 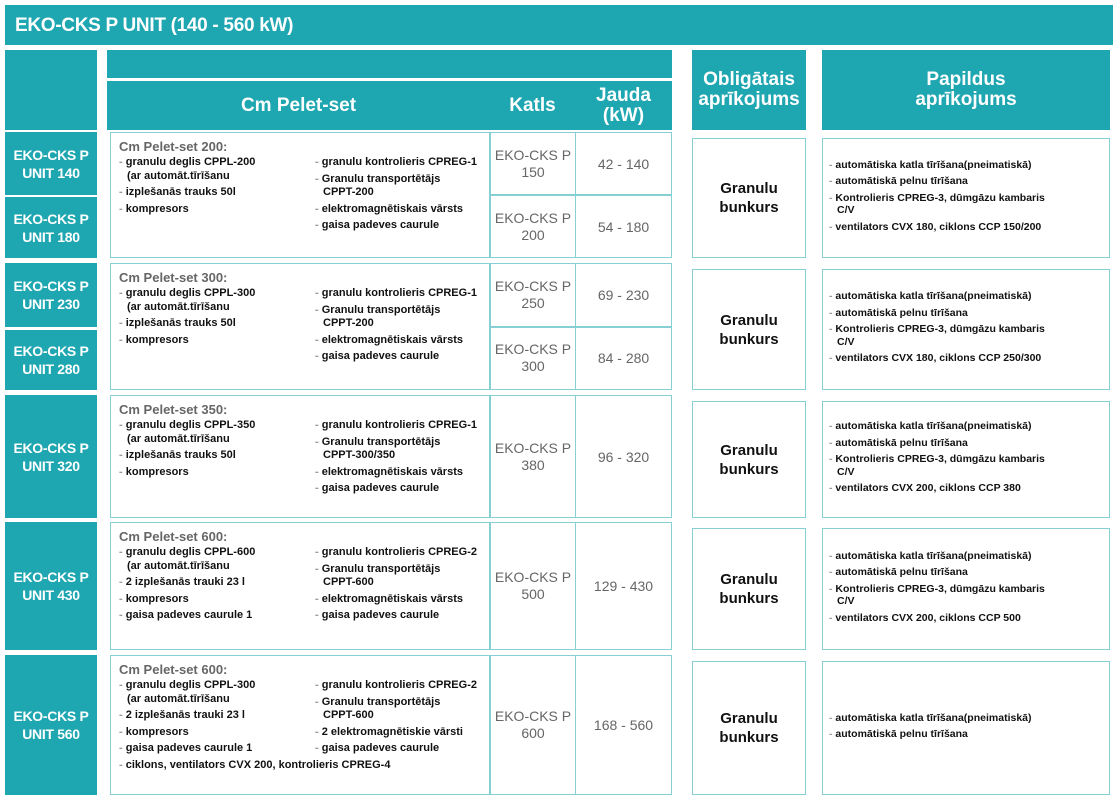 What do you see at coordinates (533, 226) in the screenshot?
I see `katls-cell: EKO-CKS P 200` at bounding box center [533, 226].